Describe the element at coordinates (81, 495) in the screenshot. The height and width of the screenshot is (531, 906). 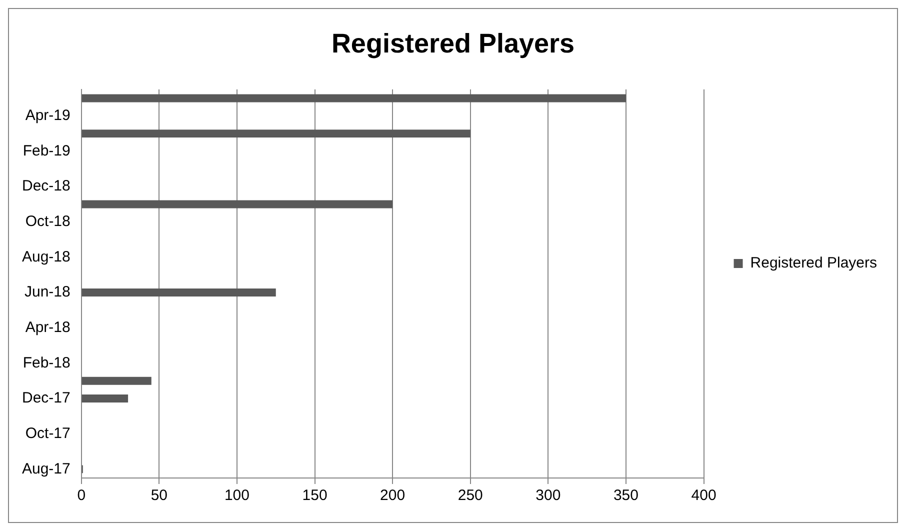
I see `x-tick-label: 0` at that location.